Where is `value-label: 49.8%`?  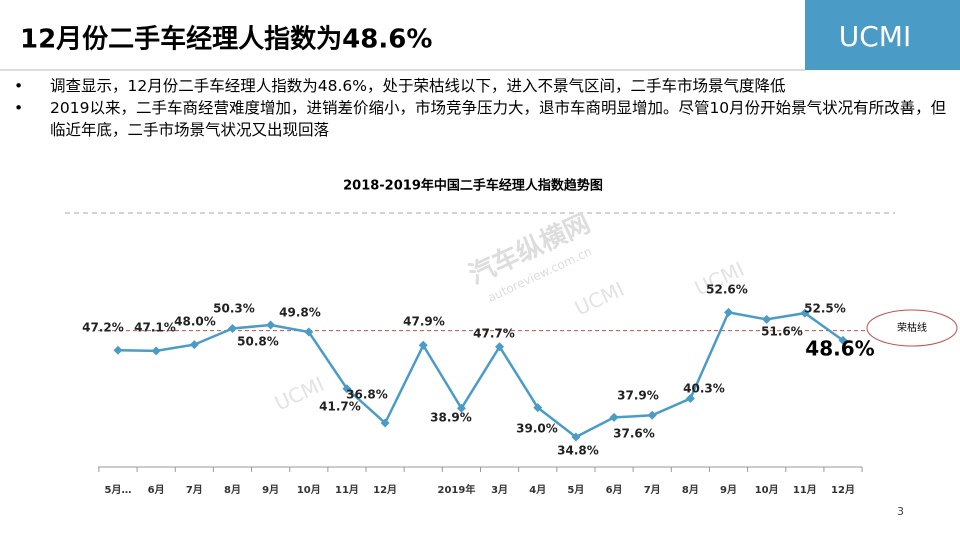 value-label: 49.8% is located at coordinates (300, 313).